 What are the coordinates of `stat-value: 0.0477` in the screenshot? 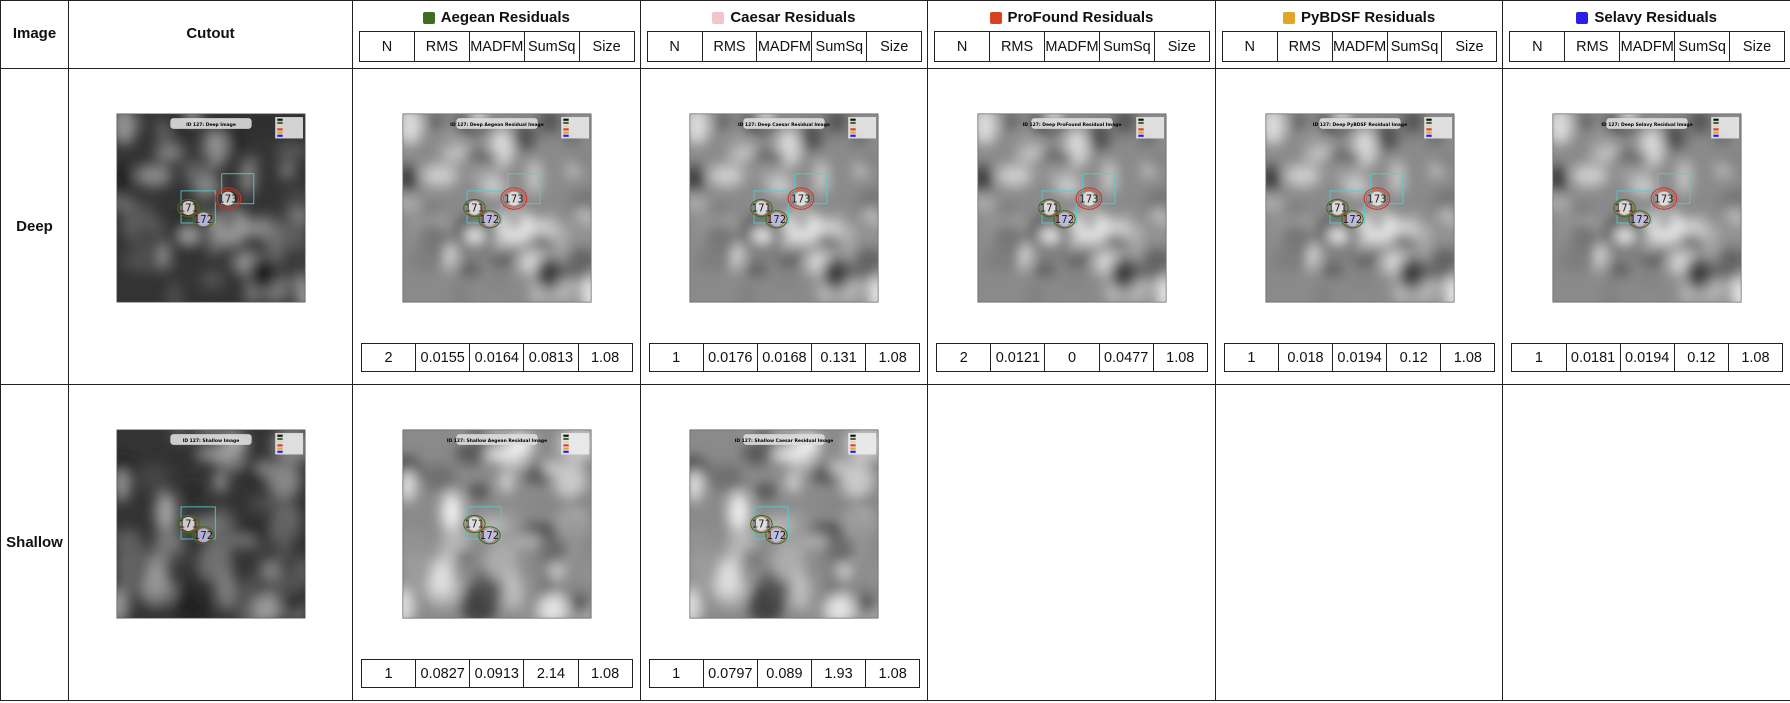 It's located at (1127, 357).